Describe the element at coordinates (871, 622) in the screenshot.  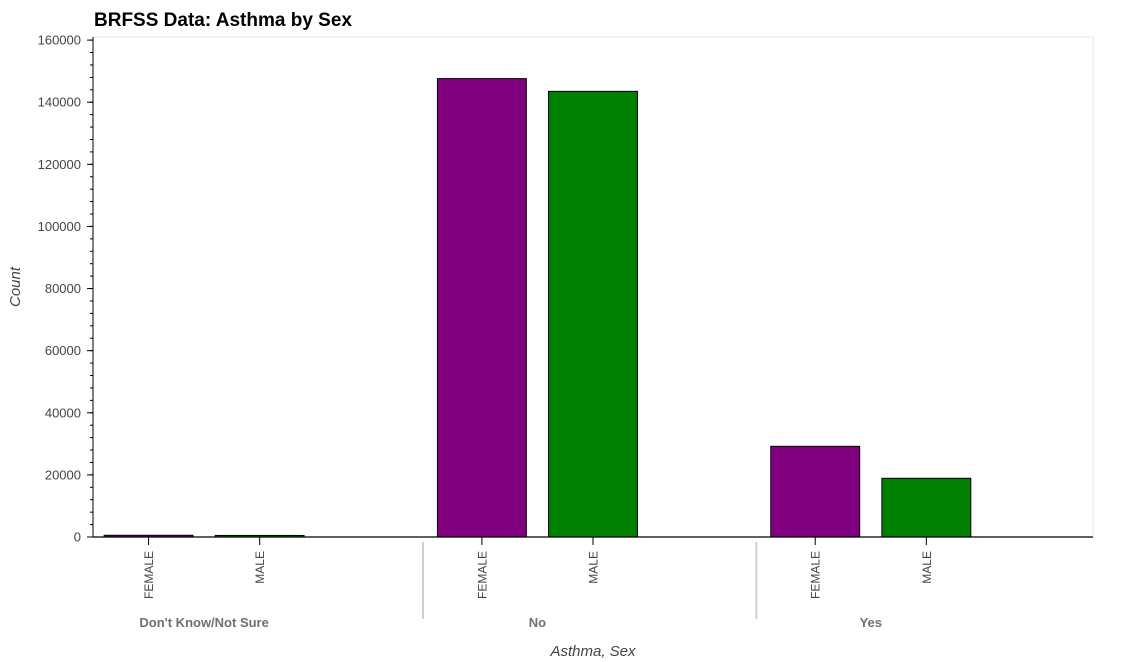
I see `x-group-label: Yes` at that location.